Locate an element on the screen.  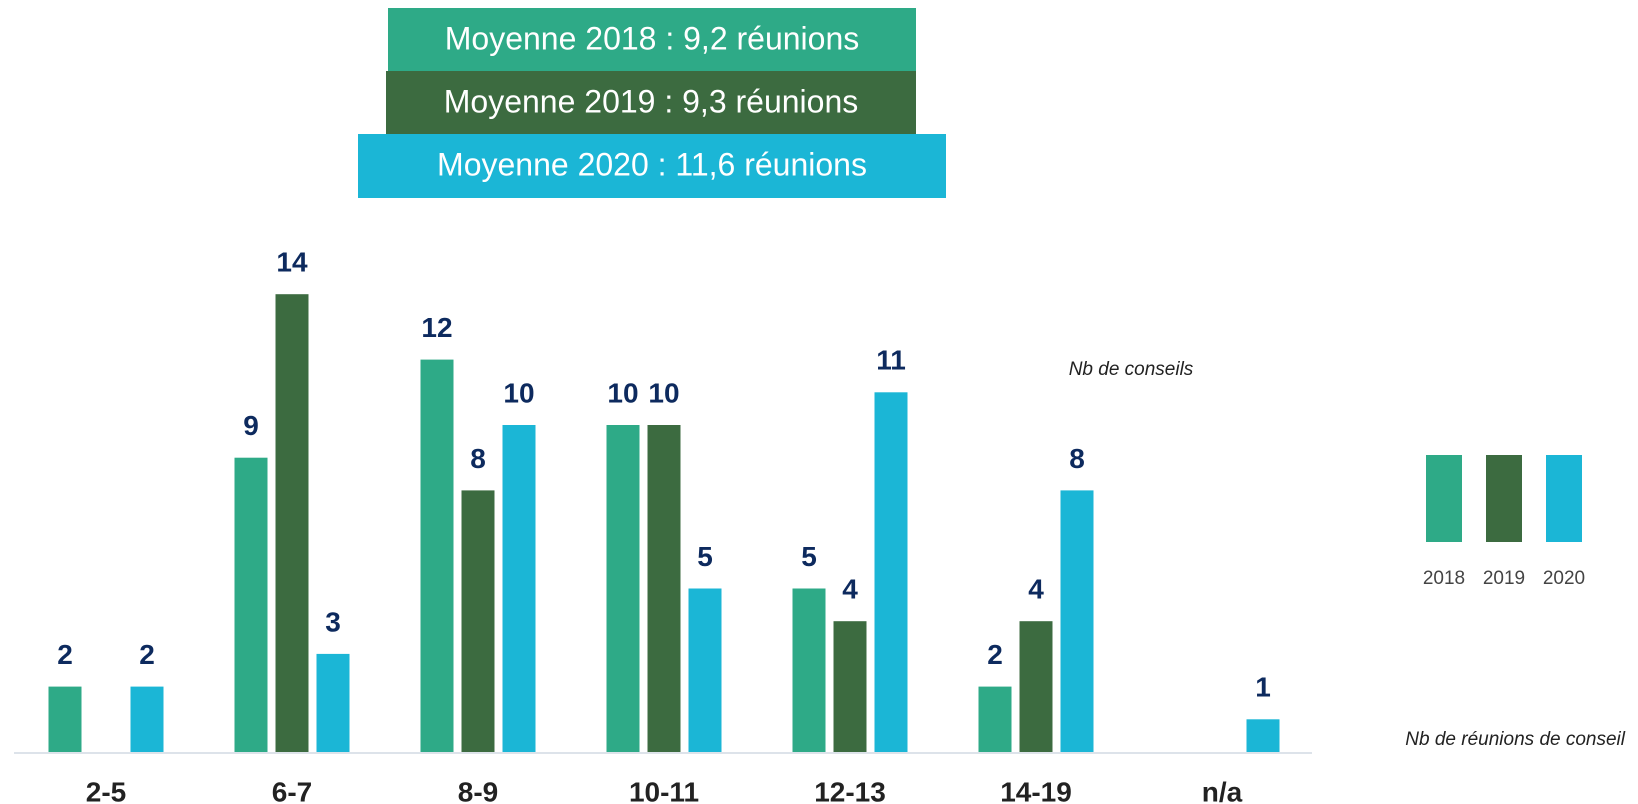
data-label: 11 is located at coordinates (891, 360).